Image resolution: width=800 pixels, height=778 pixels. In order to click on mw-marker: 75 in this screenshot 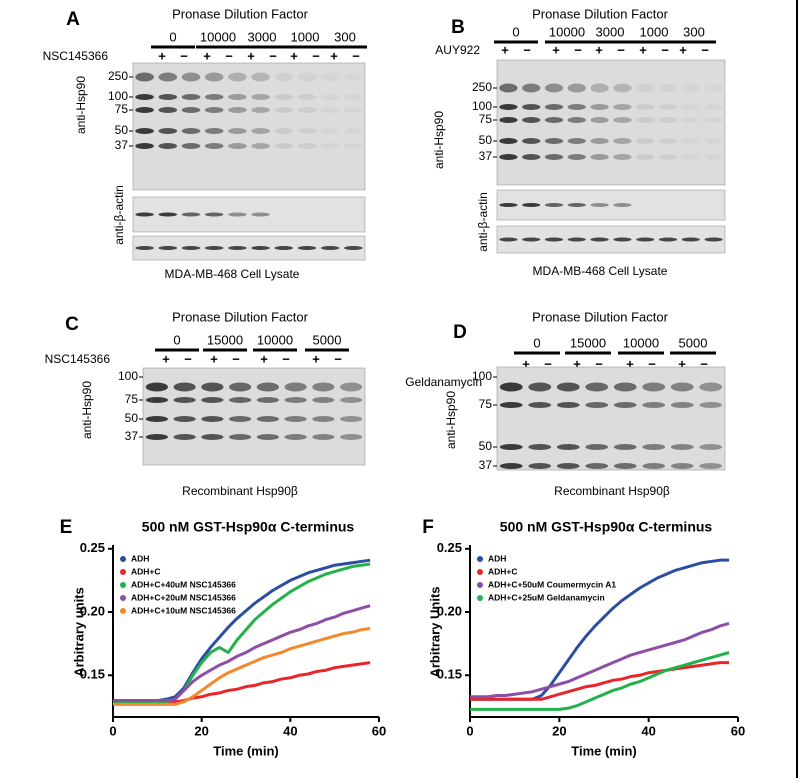, I will do `click(486, 404)`.